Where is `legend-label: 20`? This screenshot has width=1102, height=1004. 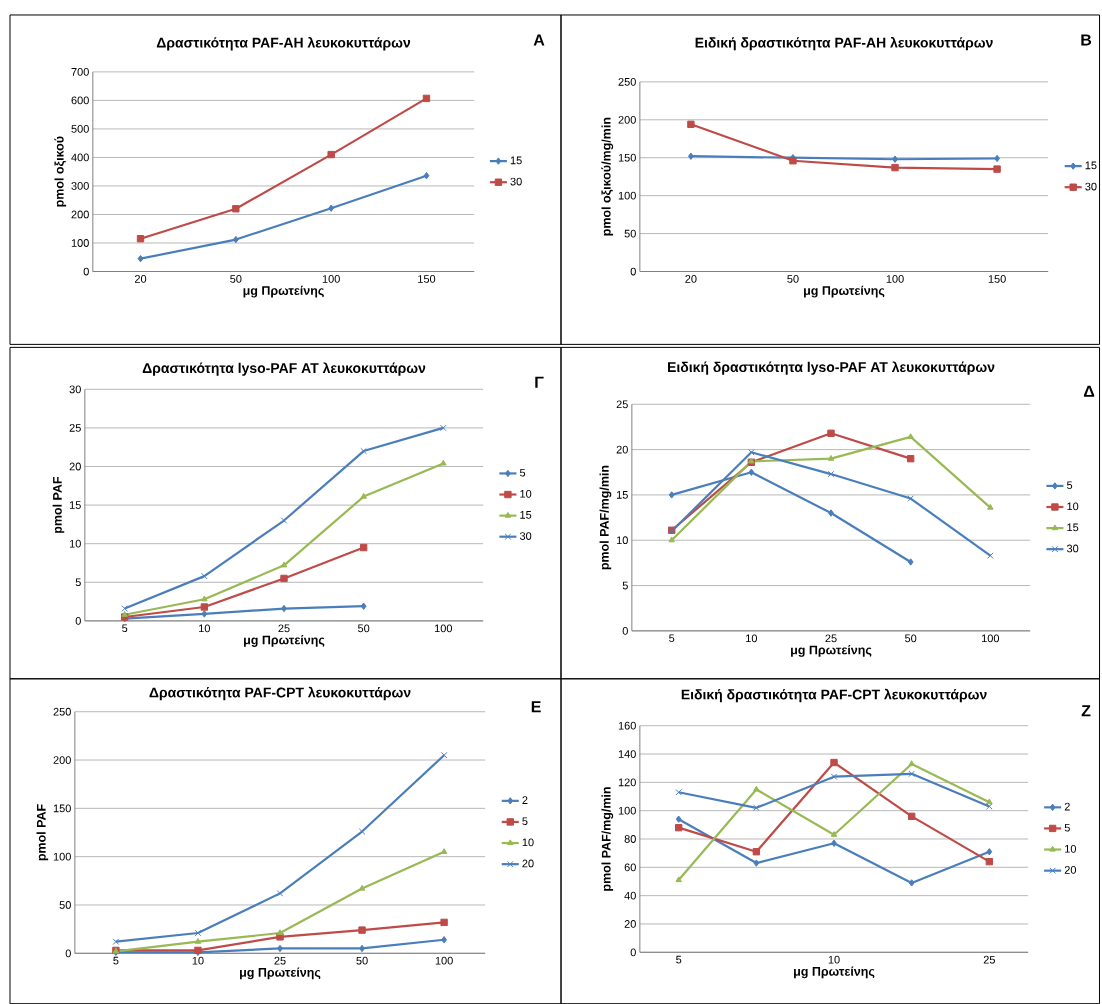
legend-label: 20 is located at coordinates (528, 863).